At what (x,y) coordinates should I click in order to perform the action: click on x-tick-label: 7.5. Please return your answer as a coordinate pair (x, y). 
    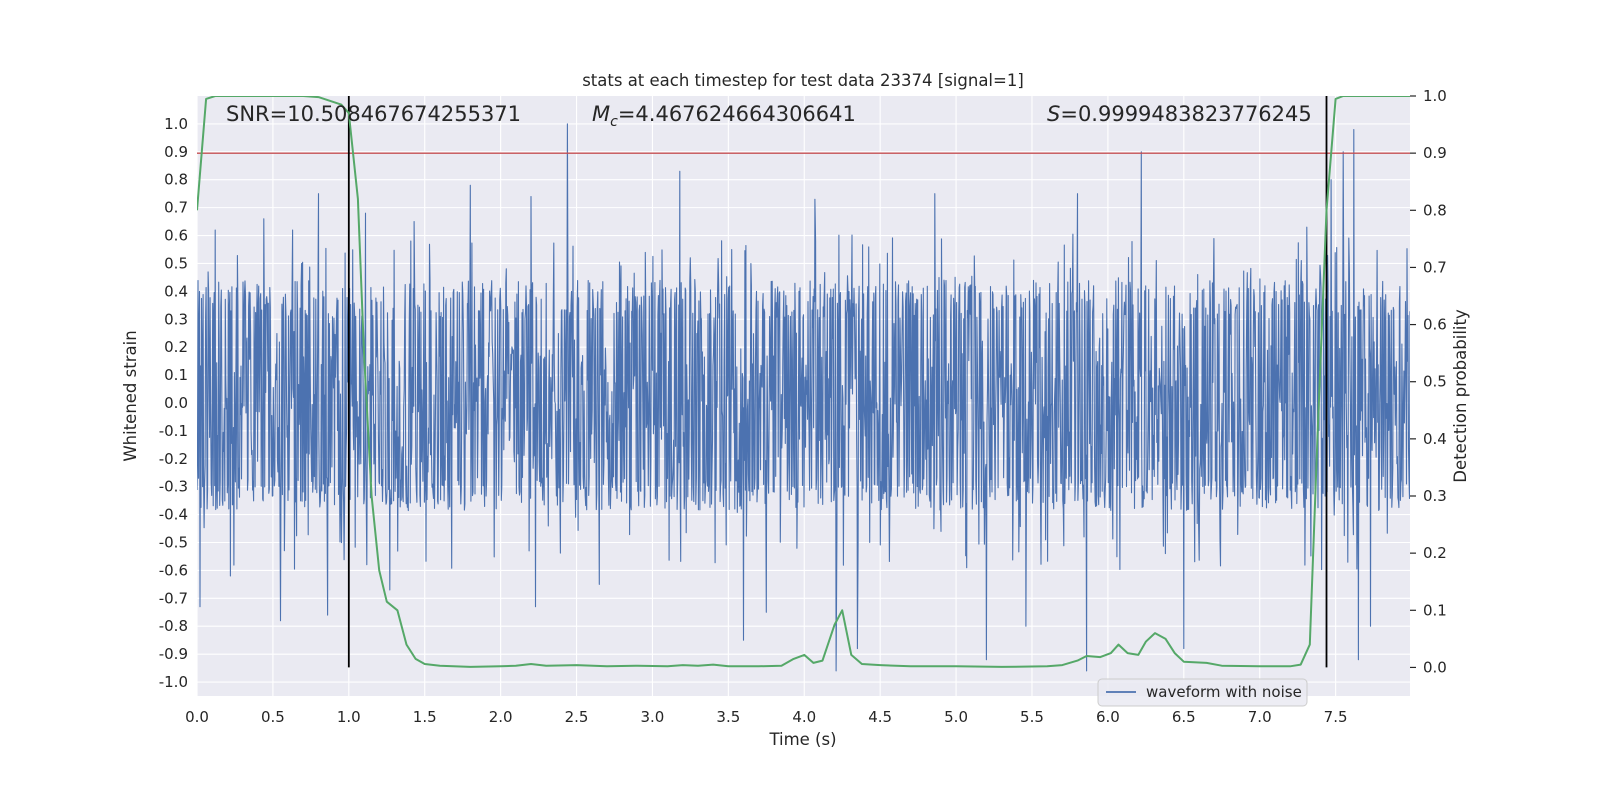
    Looking at the image, I should click on (1336, 717).